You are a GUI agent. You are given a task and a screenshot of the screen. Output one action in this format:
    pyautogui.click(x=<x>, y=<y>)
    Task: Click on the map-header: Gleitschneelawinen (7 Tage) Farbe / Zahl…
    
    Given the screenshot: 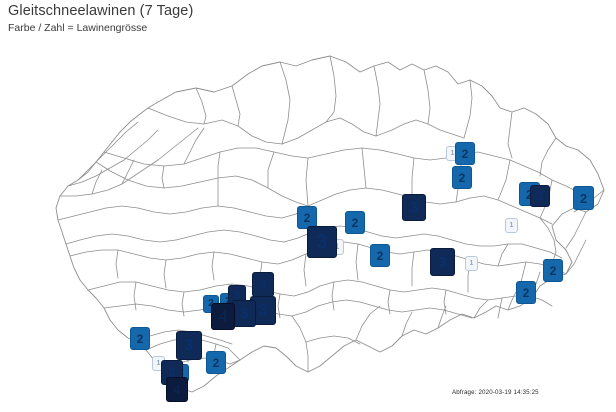 What is the action you would take?
    pyautogui.click(x=100, y=18)
    